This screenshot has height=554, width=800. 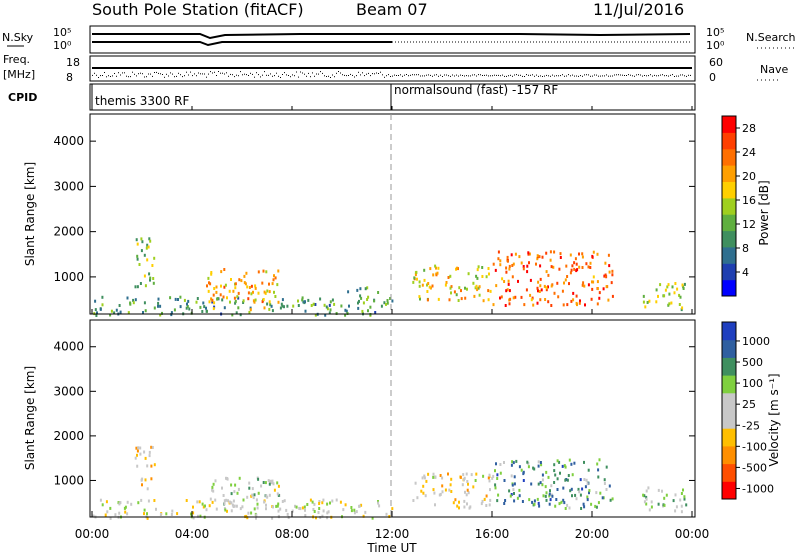 I want to click on noise-right-tick-bottom: 10⁰, so click(x=715, y=45).